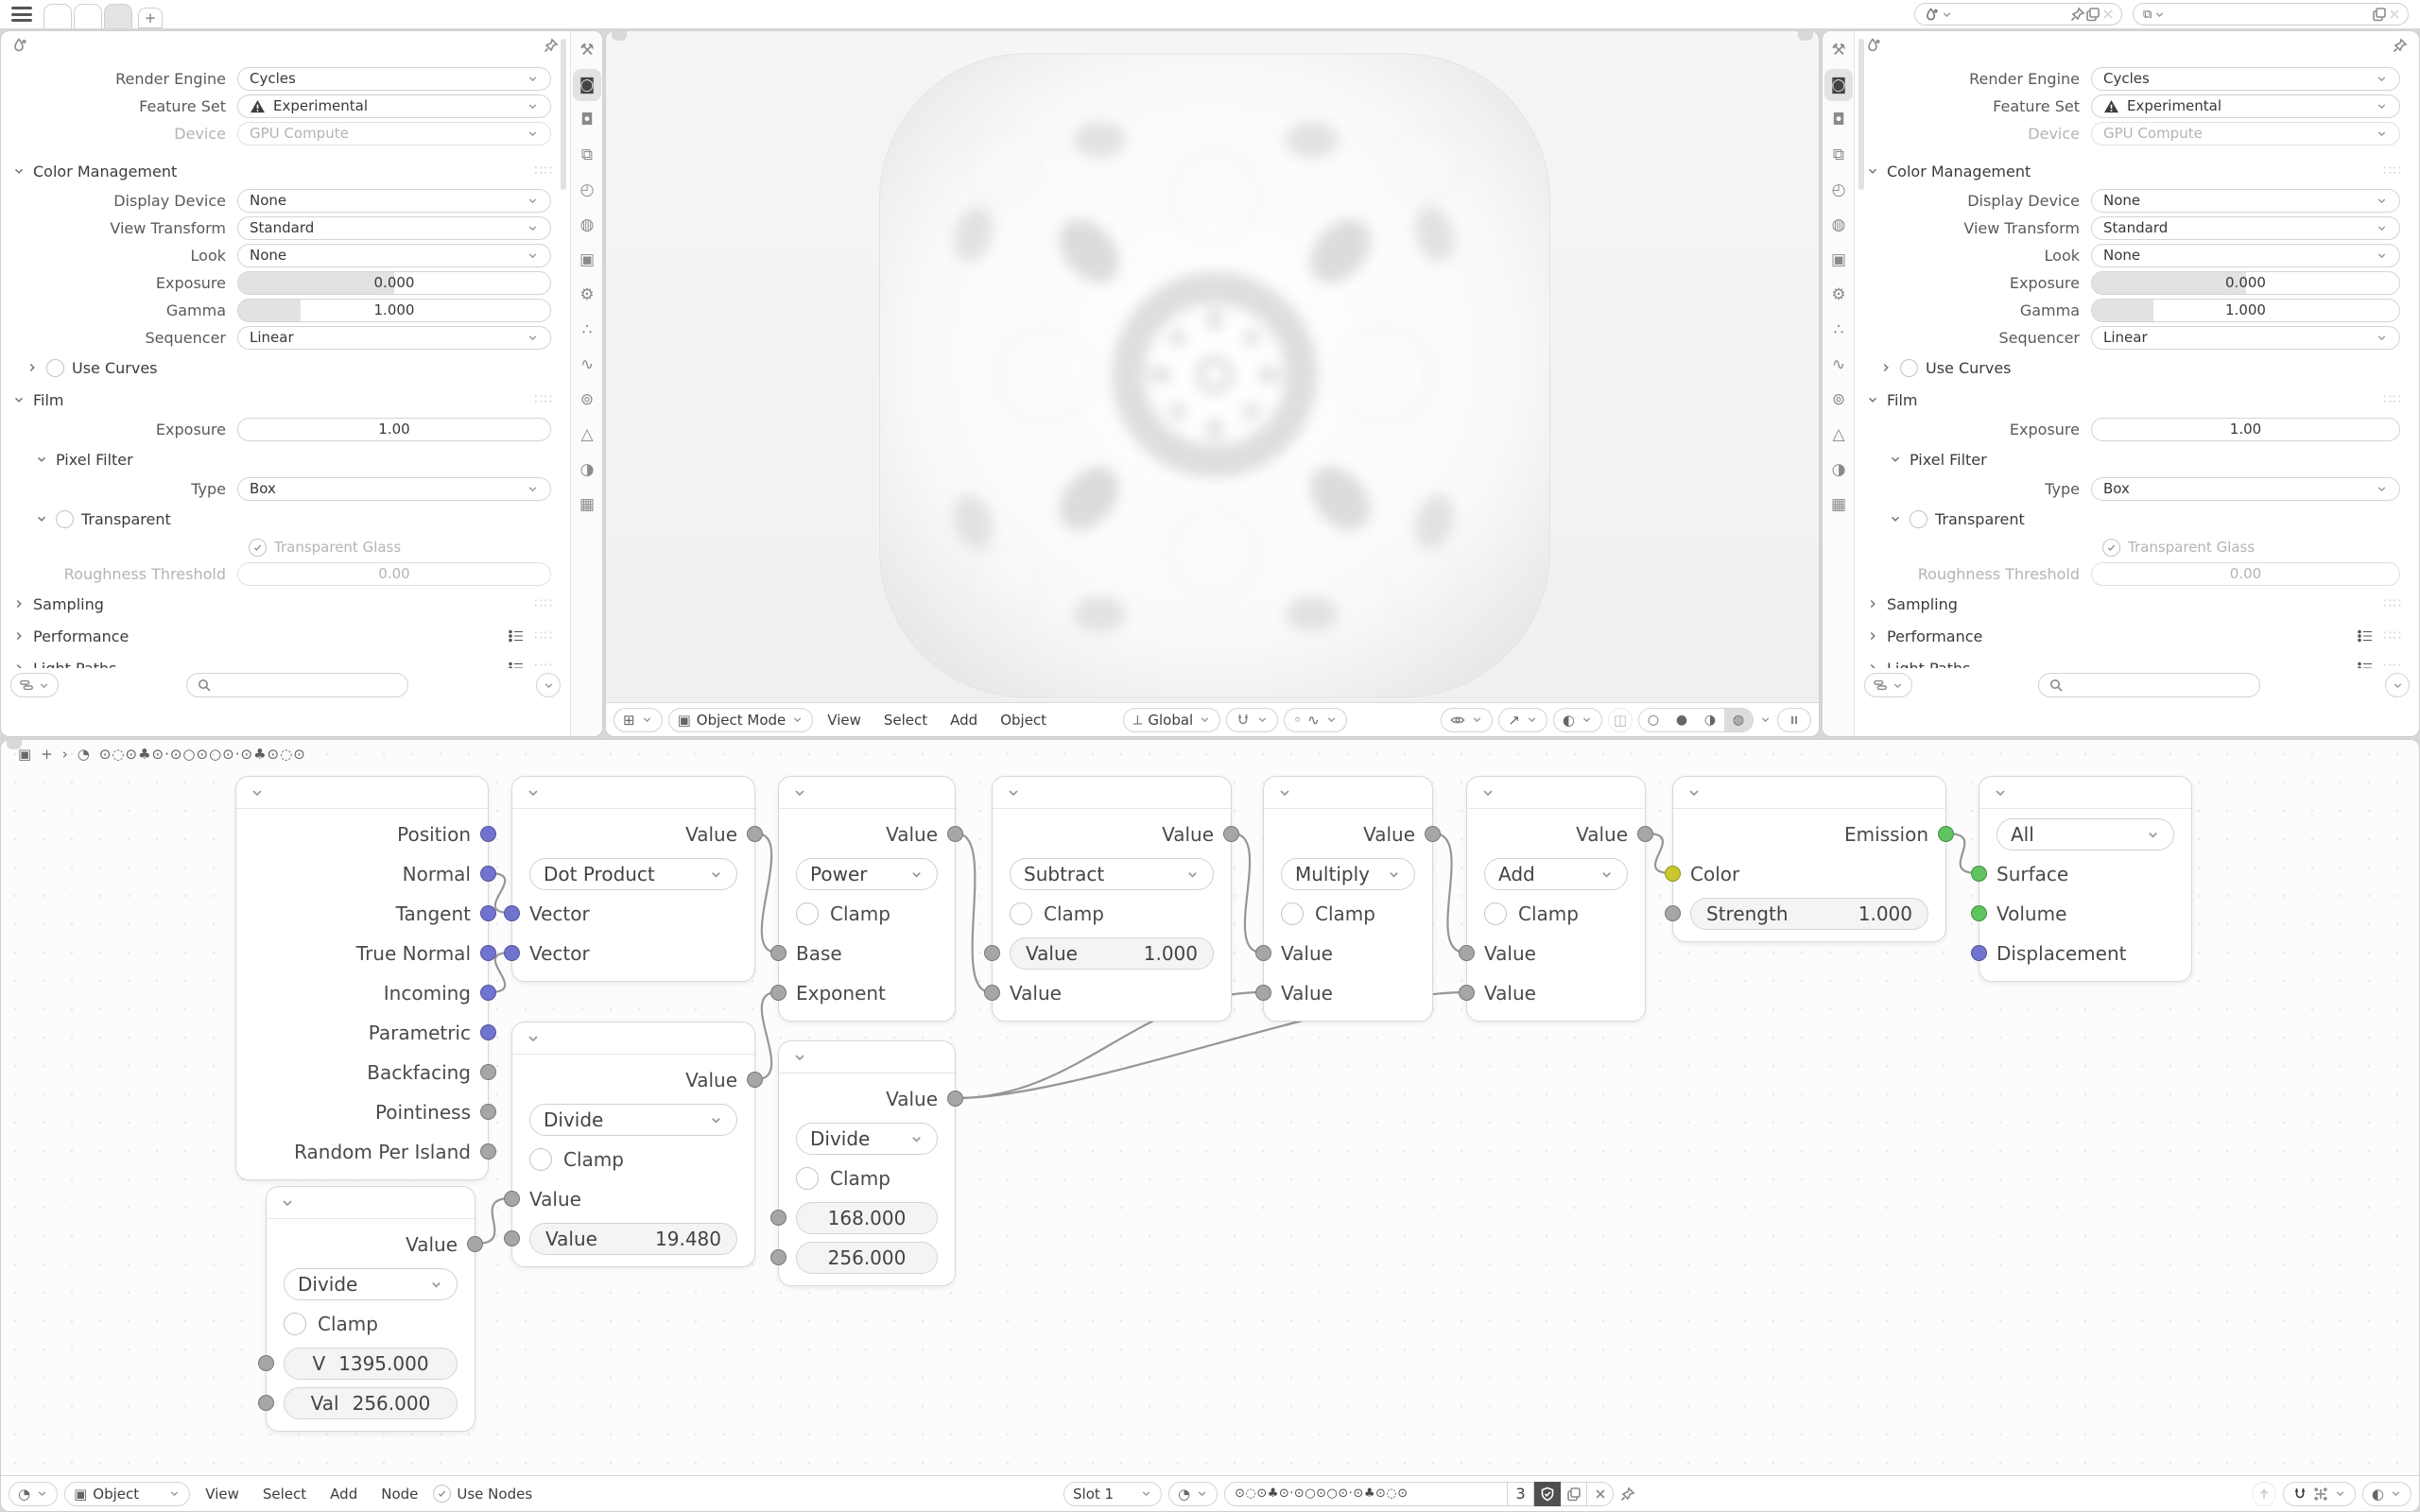 This screenshot has width=2420, height=1512. What do you see at coordinates (2128, 367) in the screenshot?
I see `section-use-curves: Use Curves` at bounding box center [2128, 367].